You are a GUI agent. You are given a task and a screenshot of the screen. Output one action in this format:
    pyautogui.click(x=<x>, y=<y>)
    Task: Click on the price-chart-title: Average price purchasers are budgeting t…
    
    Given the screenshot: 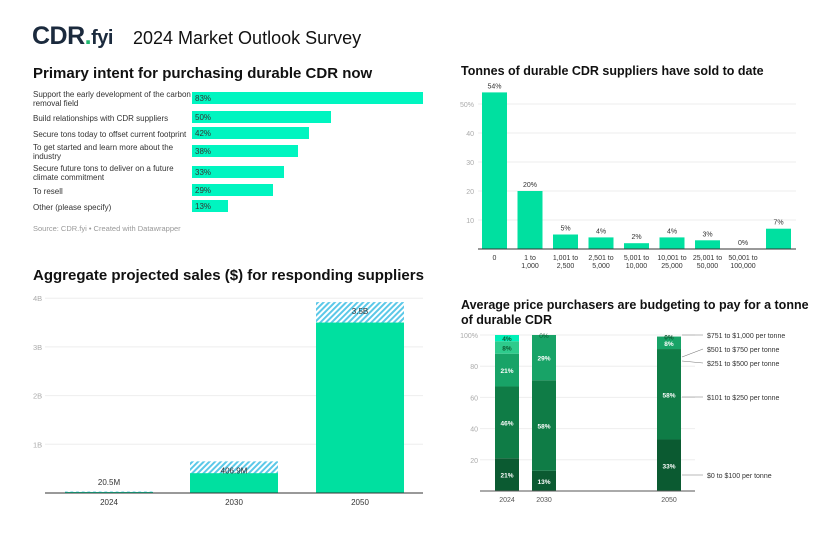 What is the action you would take?
    pyautogui.click(x=635, y=312)
    